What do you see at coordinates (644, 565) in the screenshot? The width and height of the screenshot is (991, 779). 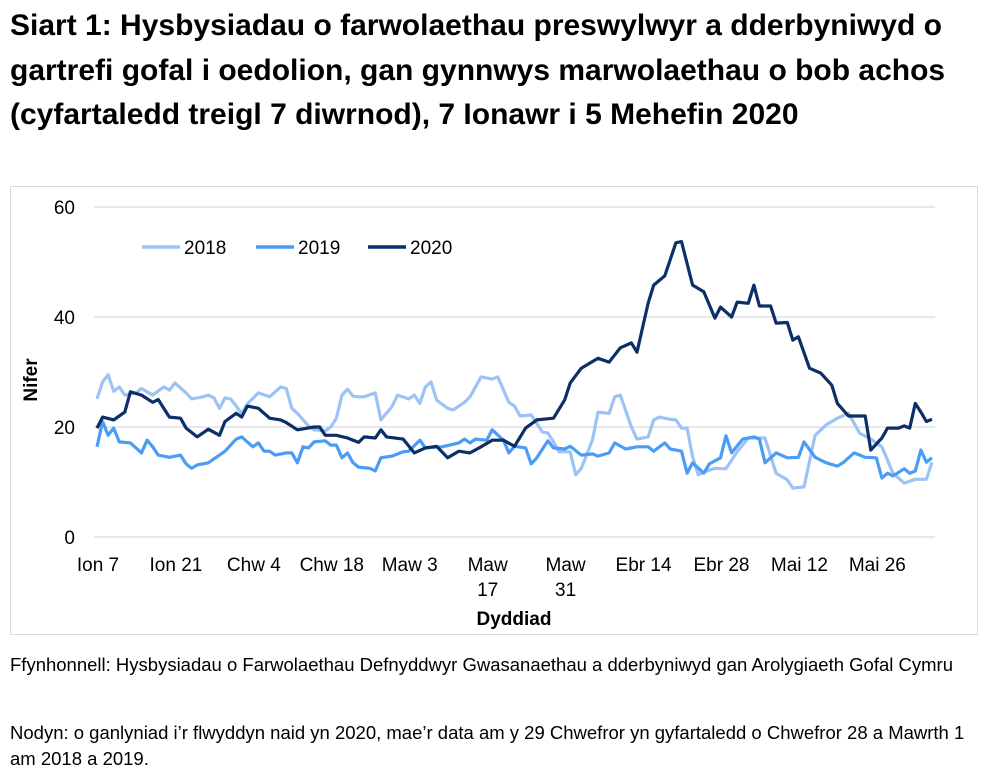 I see `x-tick-label: Ebr 14` at bounding box center [644, 565].